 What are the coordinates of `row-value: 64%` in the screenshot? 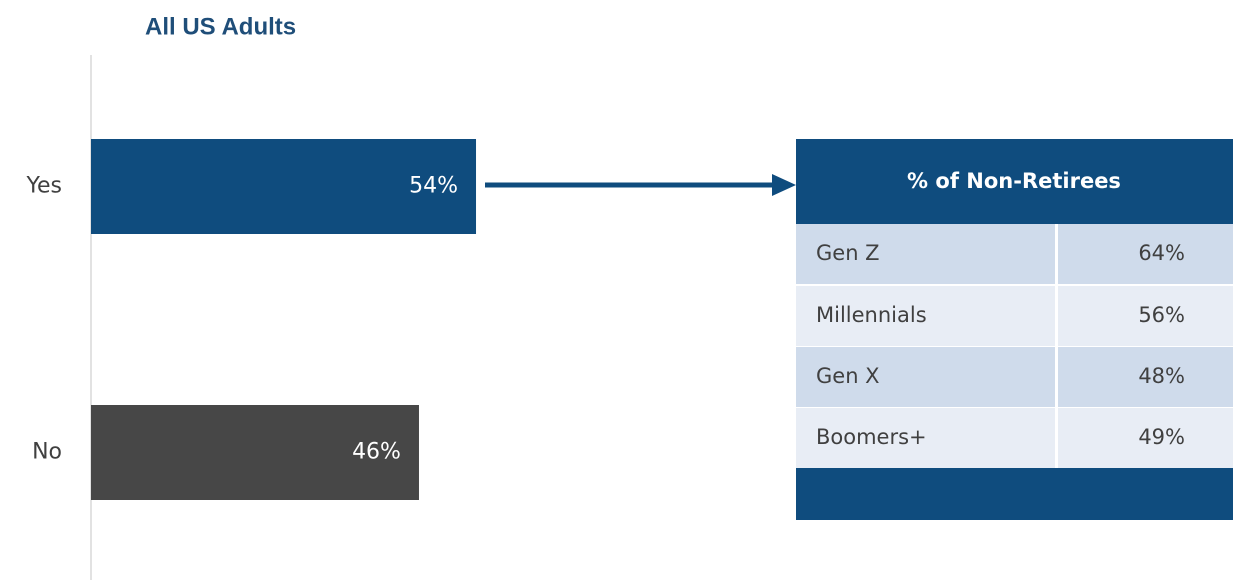 It's located at (1161, 253).